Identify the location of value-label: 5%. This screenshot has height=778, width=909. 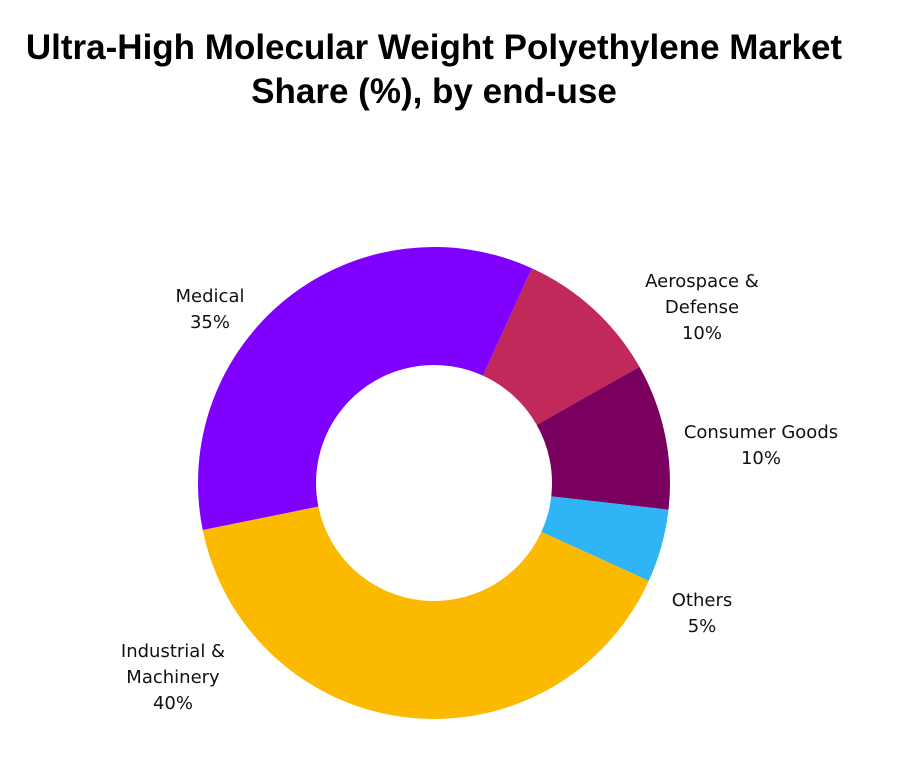
(702, 626).